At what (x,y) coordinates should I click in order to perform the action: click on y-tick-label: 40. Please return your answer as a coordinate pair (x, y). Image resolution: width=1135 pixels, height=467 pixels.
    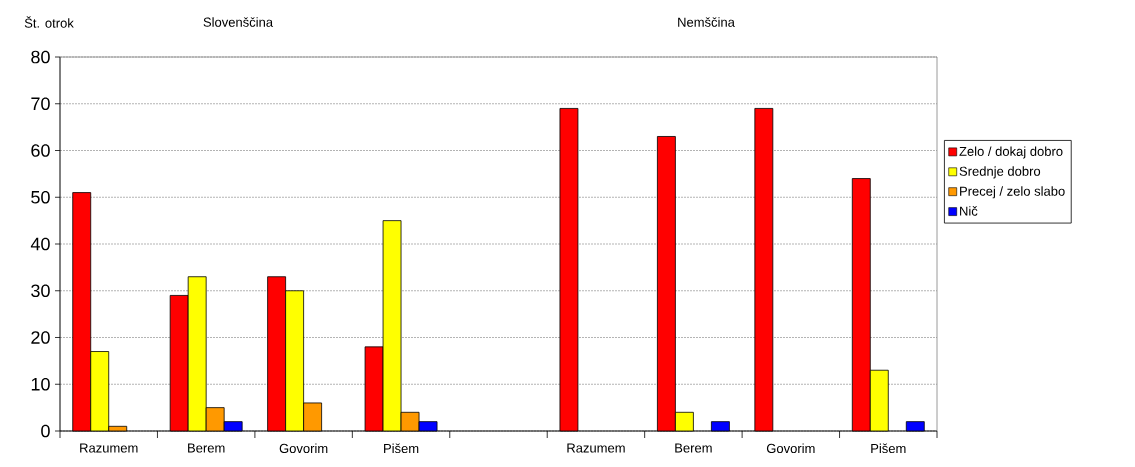
    Looking at the image, I should click on (40, 244).